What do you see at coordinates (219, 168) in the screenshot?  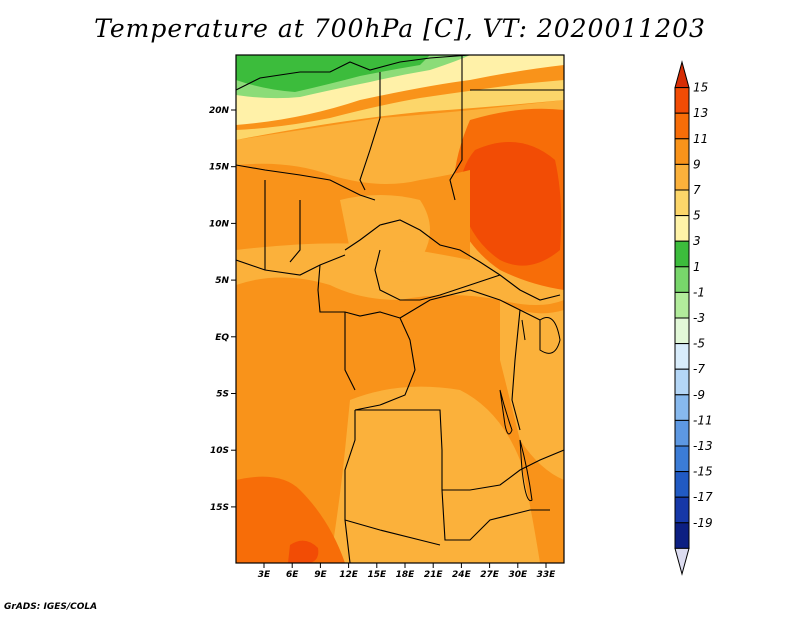 I see `lat-label: 15N` at bounding box center [219, 168].